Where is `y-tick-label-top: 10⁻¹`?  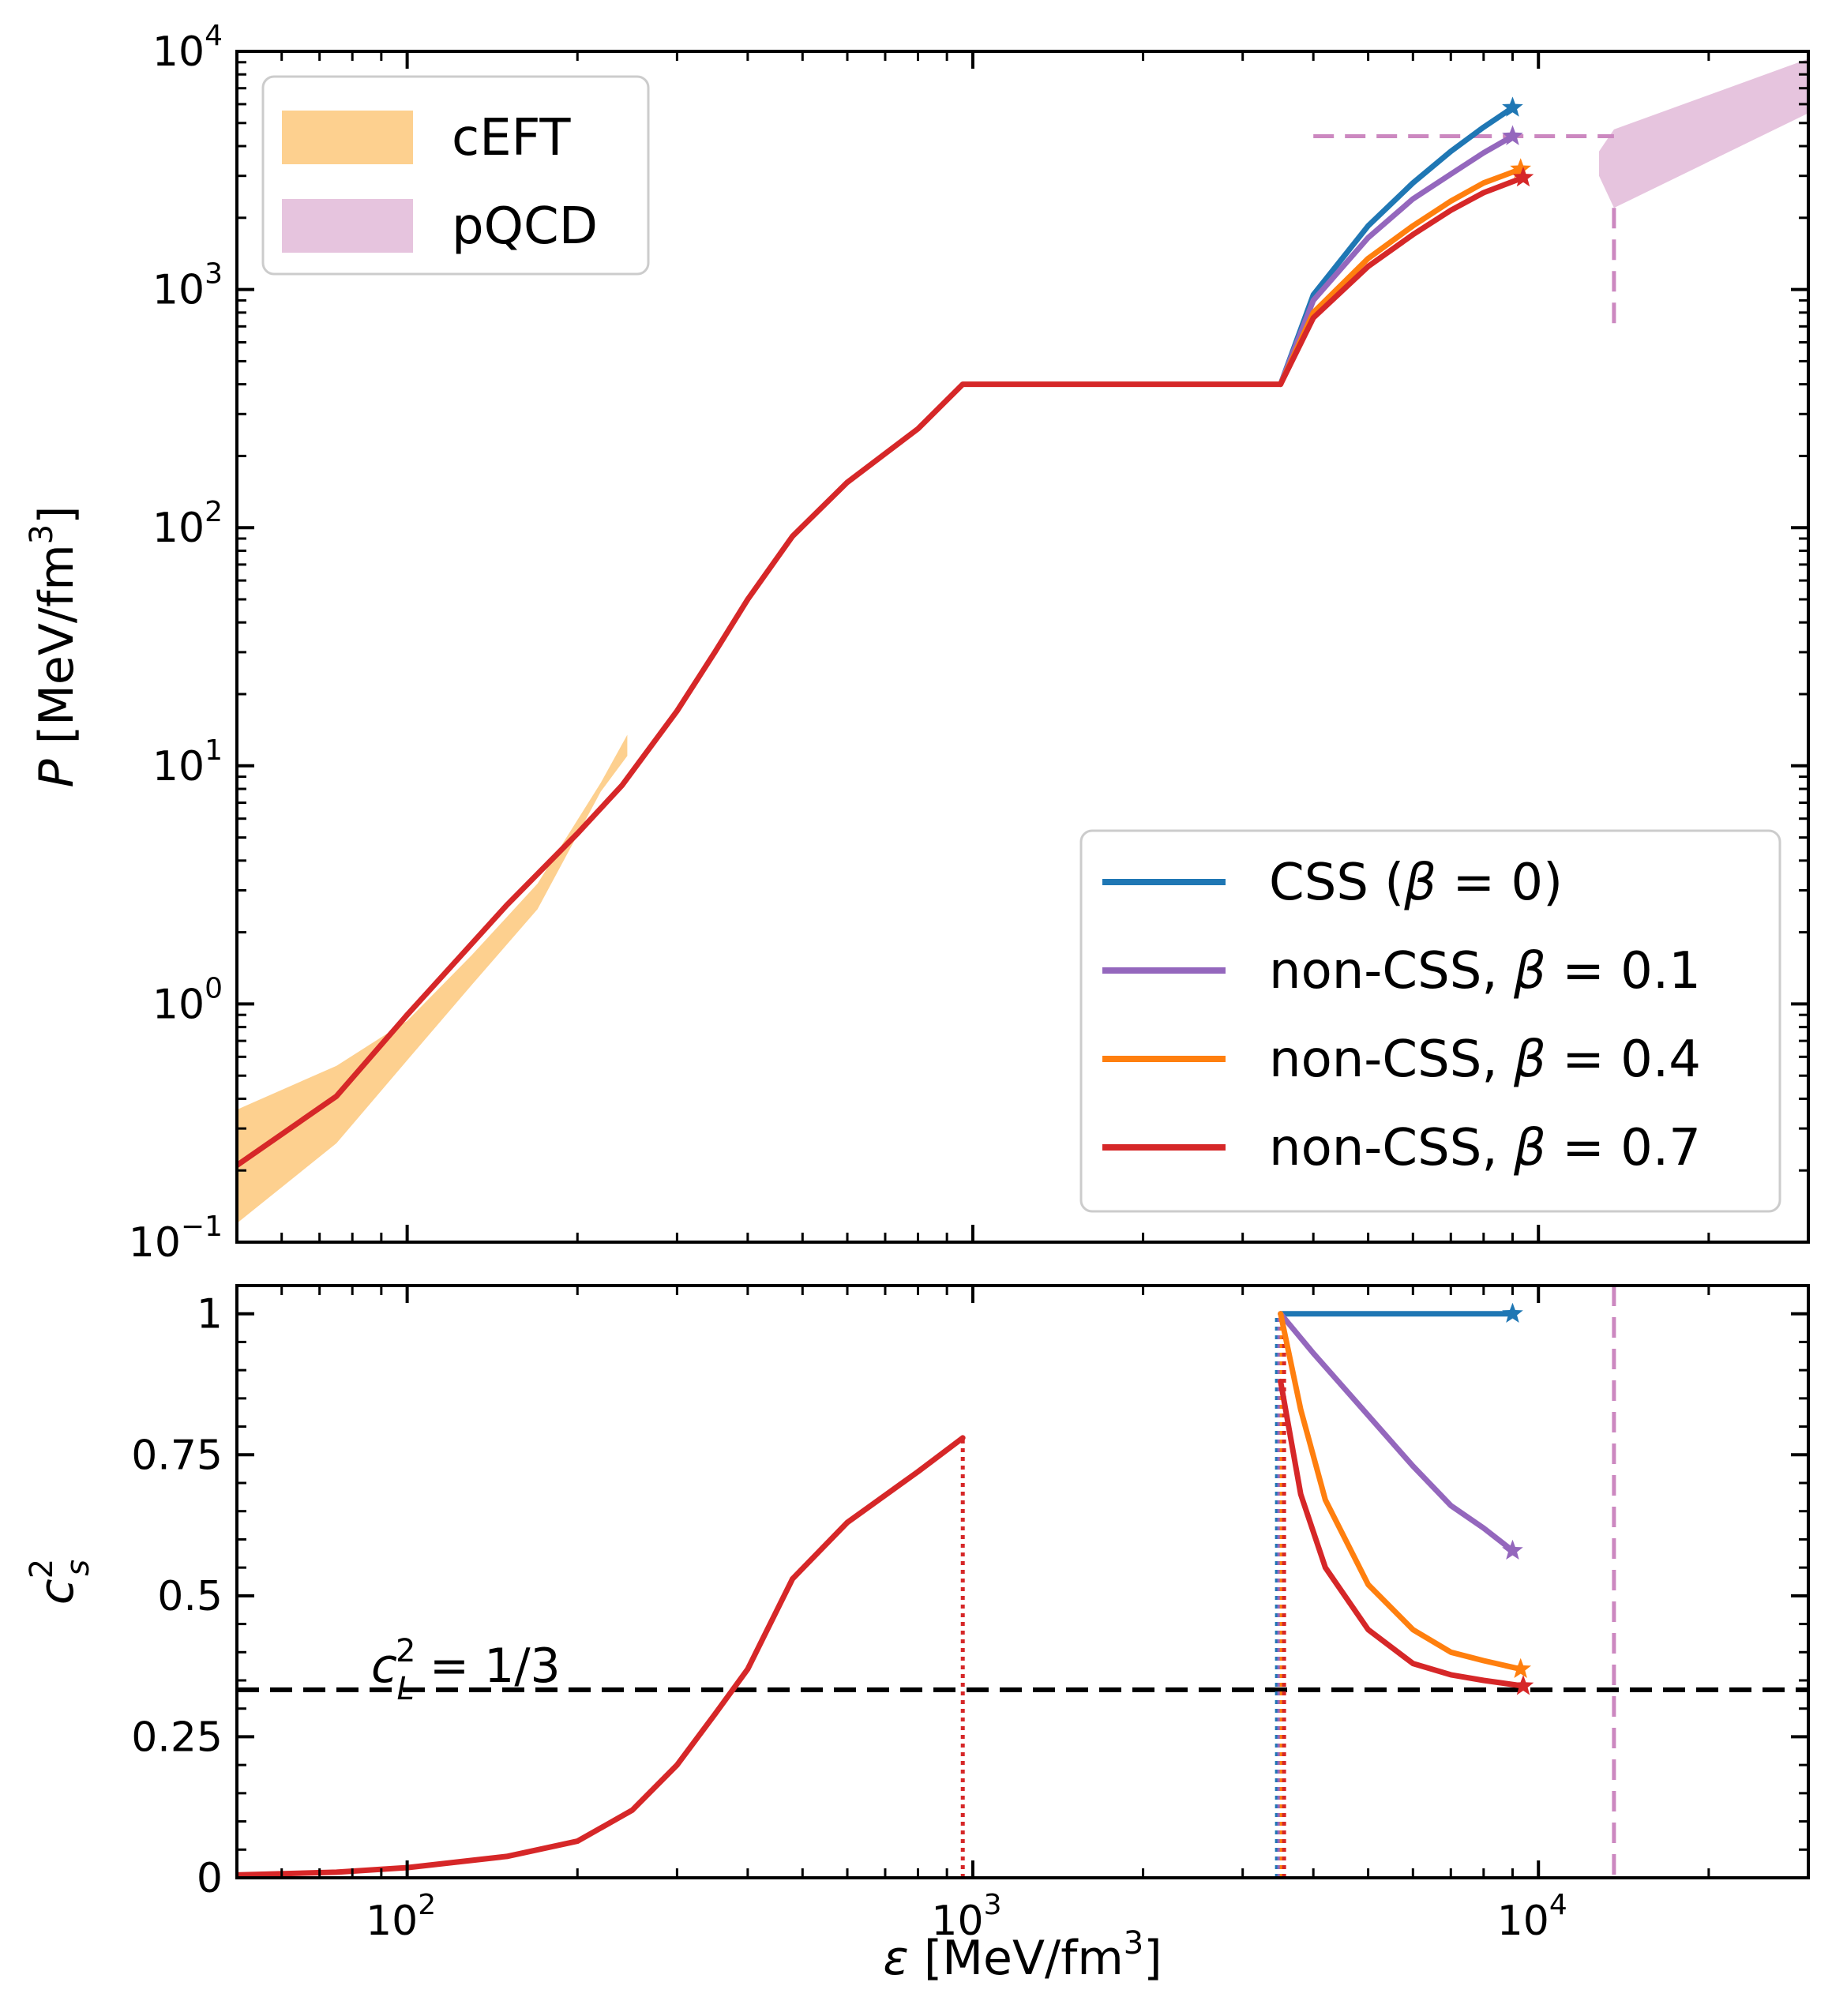
y-tick-label-top: 10⁻¹ is located at coordinates (176, 1239).